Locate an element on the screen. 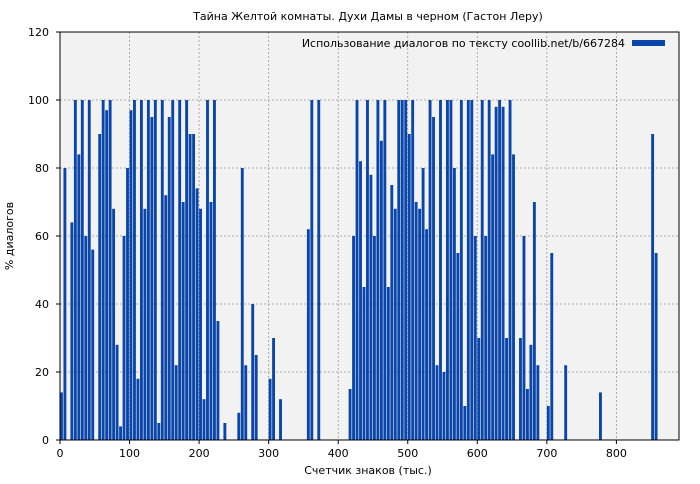  y-tick-label: 40 is located at coordinates (42, 304).